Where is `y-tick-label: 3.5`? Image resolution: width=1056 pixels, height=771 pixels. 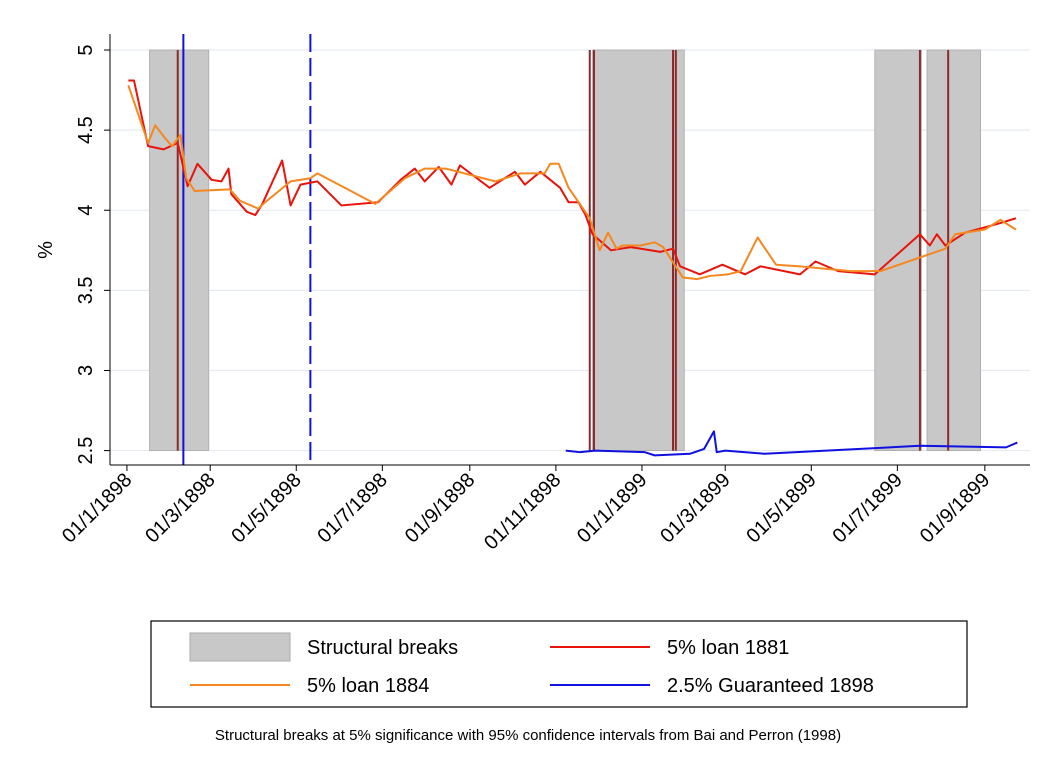 y-tick-label: 3.5 is located at coordinates (86, 290).